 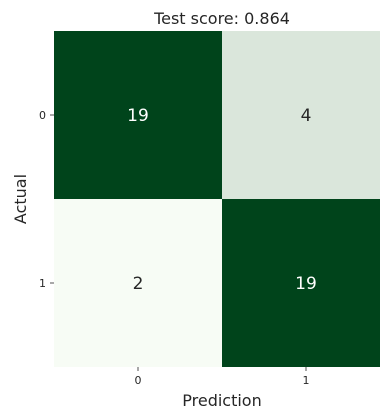 I want to click on y-tick-label-1: 1, so click(x=42, y=283).